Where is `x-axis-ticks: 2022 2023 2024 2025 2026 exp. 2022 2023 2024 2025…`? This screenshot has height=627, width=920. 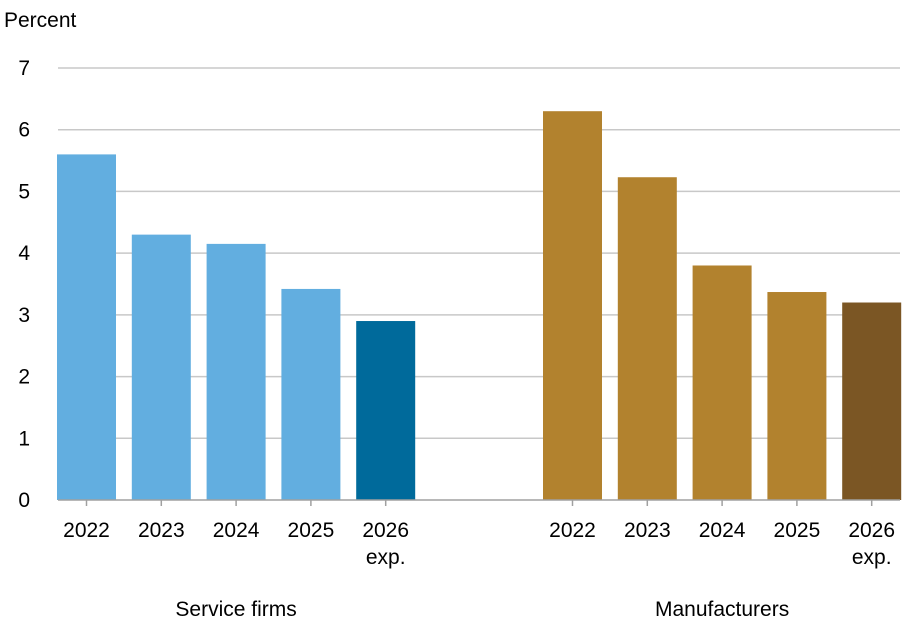 x-axis-ticks: 2022 2023 2024 2025 2026 exp. 2022 2023 2024 2025… is located at coordinates (479, 534).